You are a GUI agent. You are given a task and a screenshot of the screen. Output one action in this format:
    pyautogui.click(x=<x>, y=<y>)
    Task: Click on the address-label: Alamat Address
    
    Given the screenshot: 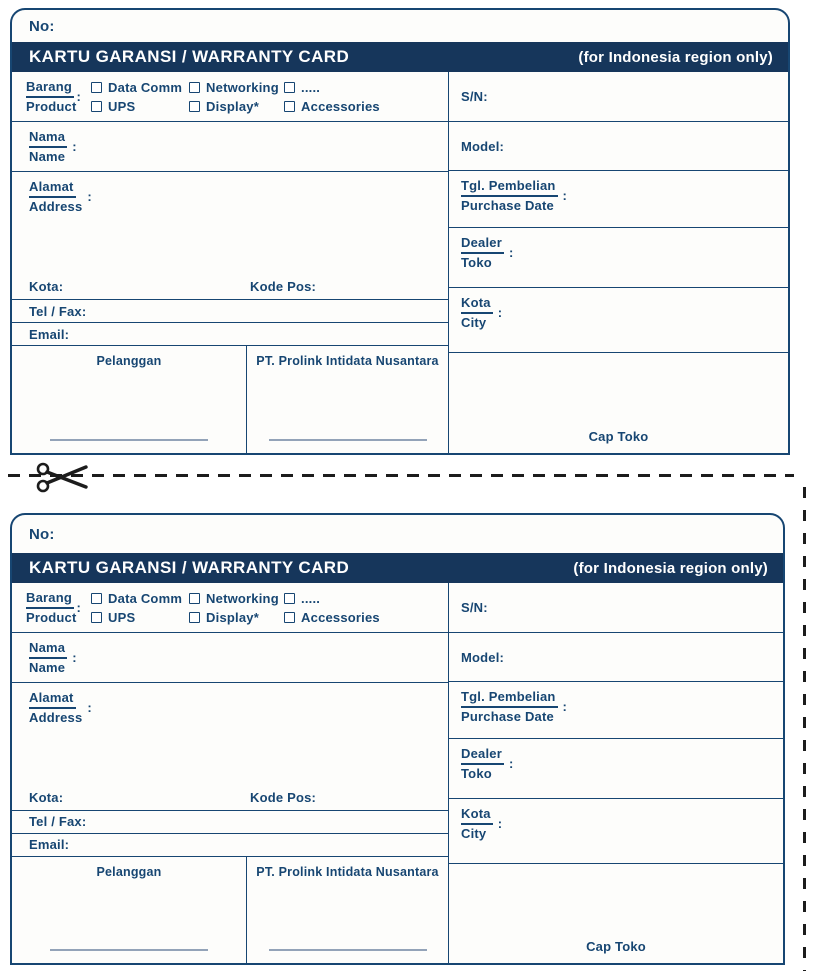 What is the action you would take?
    pyautogui.click(x=55, y=707)
    